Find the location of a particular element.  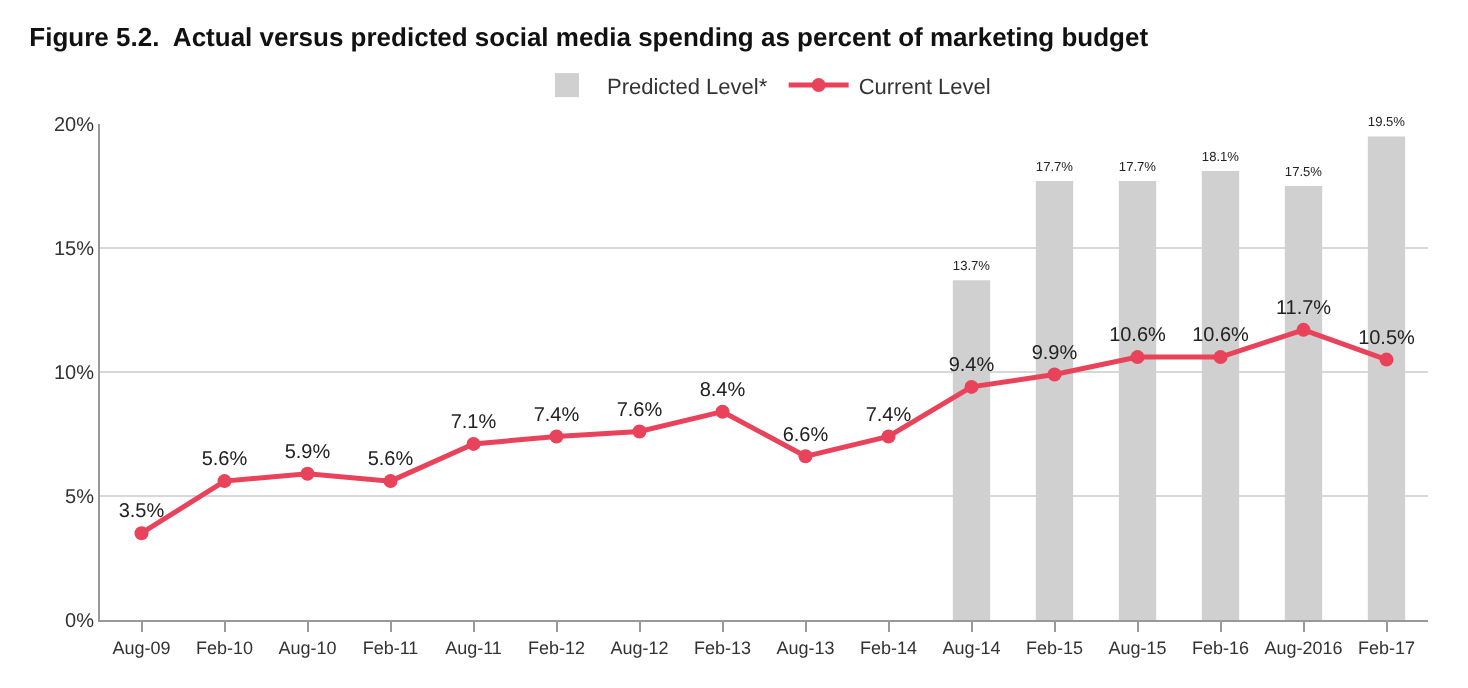

data-label: 6.6% is located at coordinates (805, 435).